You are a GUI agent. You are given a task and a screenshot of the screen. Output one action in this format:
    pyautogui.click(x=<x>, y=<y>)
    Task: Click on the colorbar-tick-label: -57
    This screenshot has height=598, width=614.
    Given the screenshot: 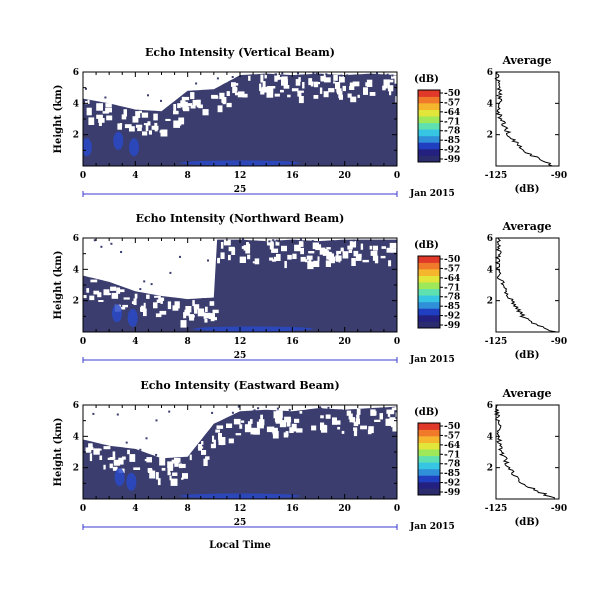 What is the action you would take?
    pyautogui.click(x=452, y=269)
    